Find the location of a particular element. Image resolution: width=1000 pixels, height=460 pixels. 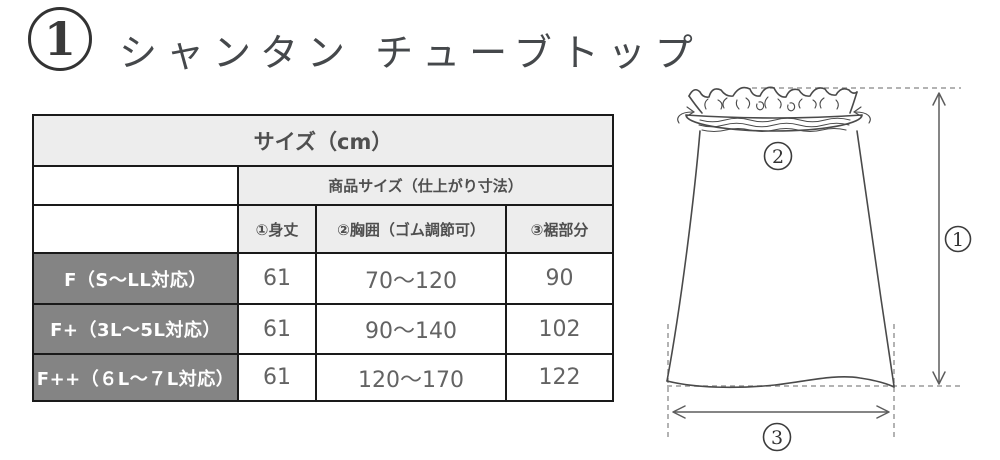

column-header-chest: ②胸囲（ゴム調節可） is located at coordinates (411, 229).